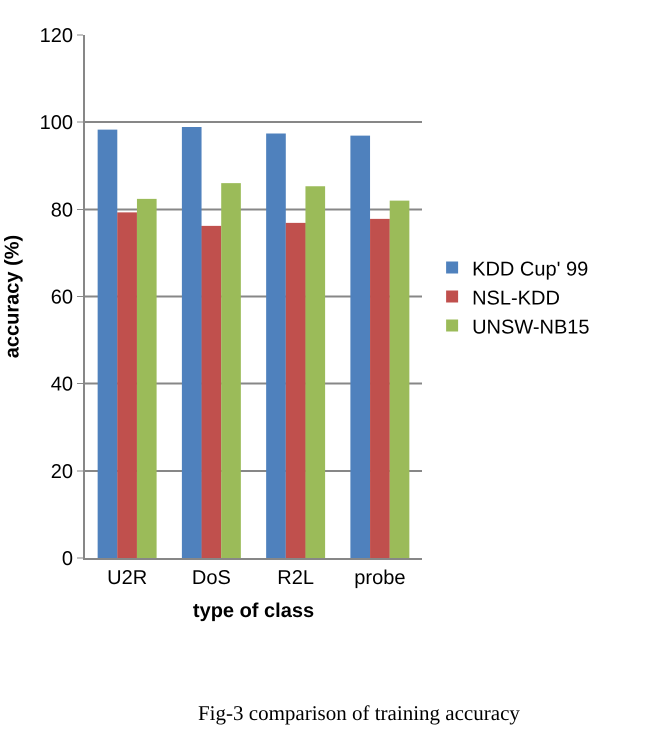 The image size is (657, 733). What do you see at coordinates (516, 298) in the screenshot?
I see `legend-label: NSL-KDD` at bounding box center [516, 298].